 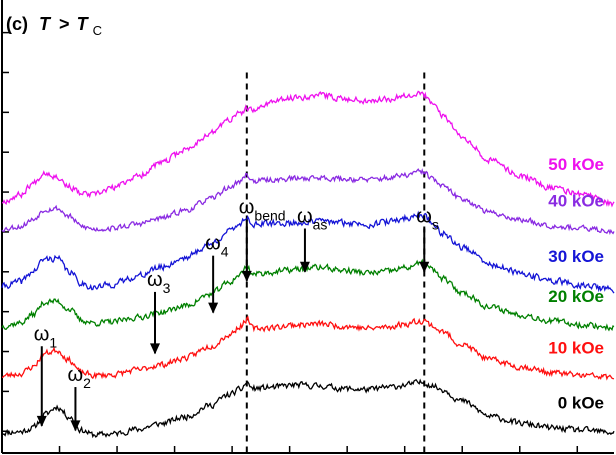 What do you see at coordinates (576, 283) in the screenshot?
I see `series-labels-layer: 0 kOe 10 kOe 20 kOe 30 kOe 40 kOe 50 kOe` at bounding box center [576, 283].